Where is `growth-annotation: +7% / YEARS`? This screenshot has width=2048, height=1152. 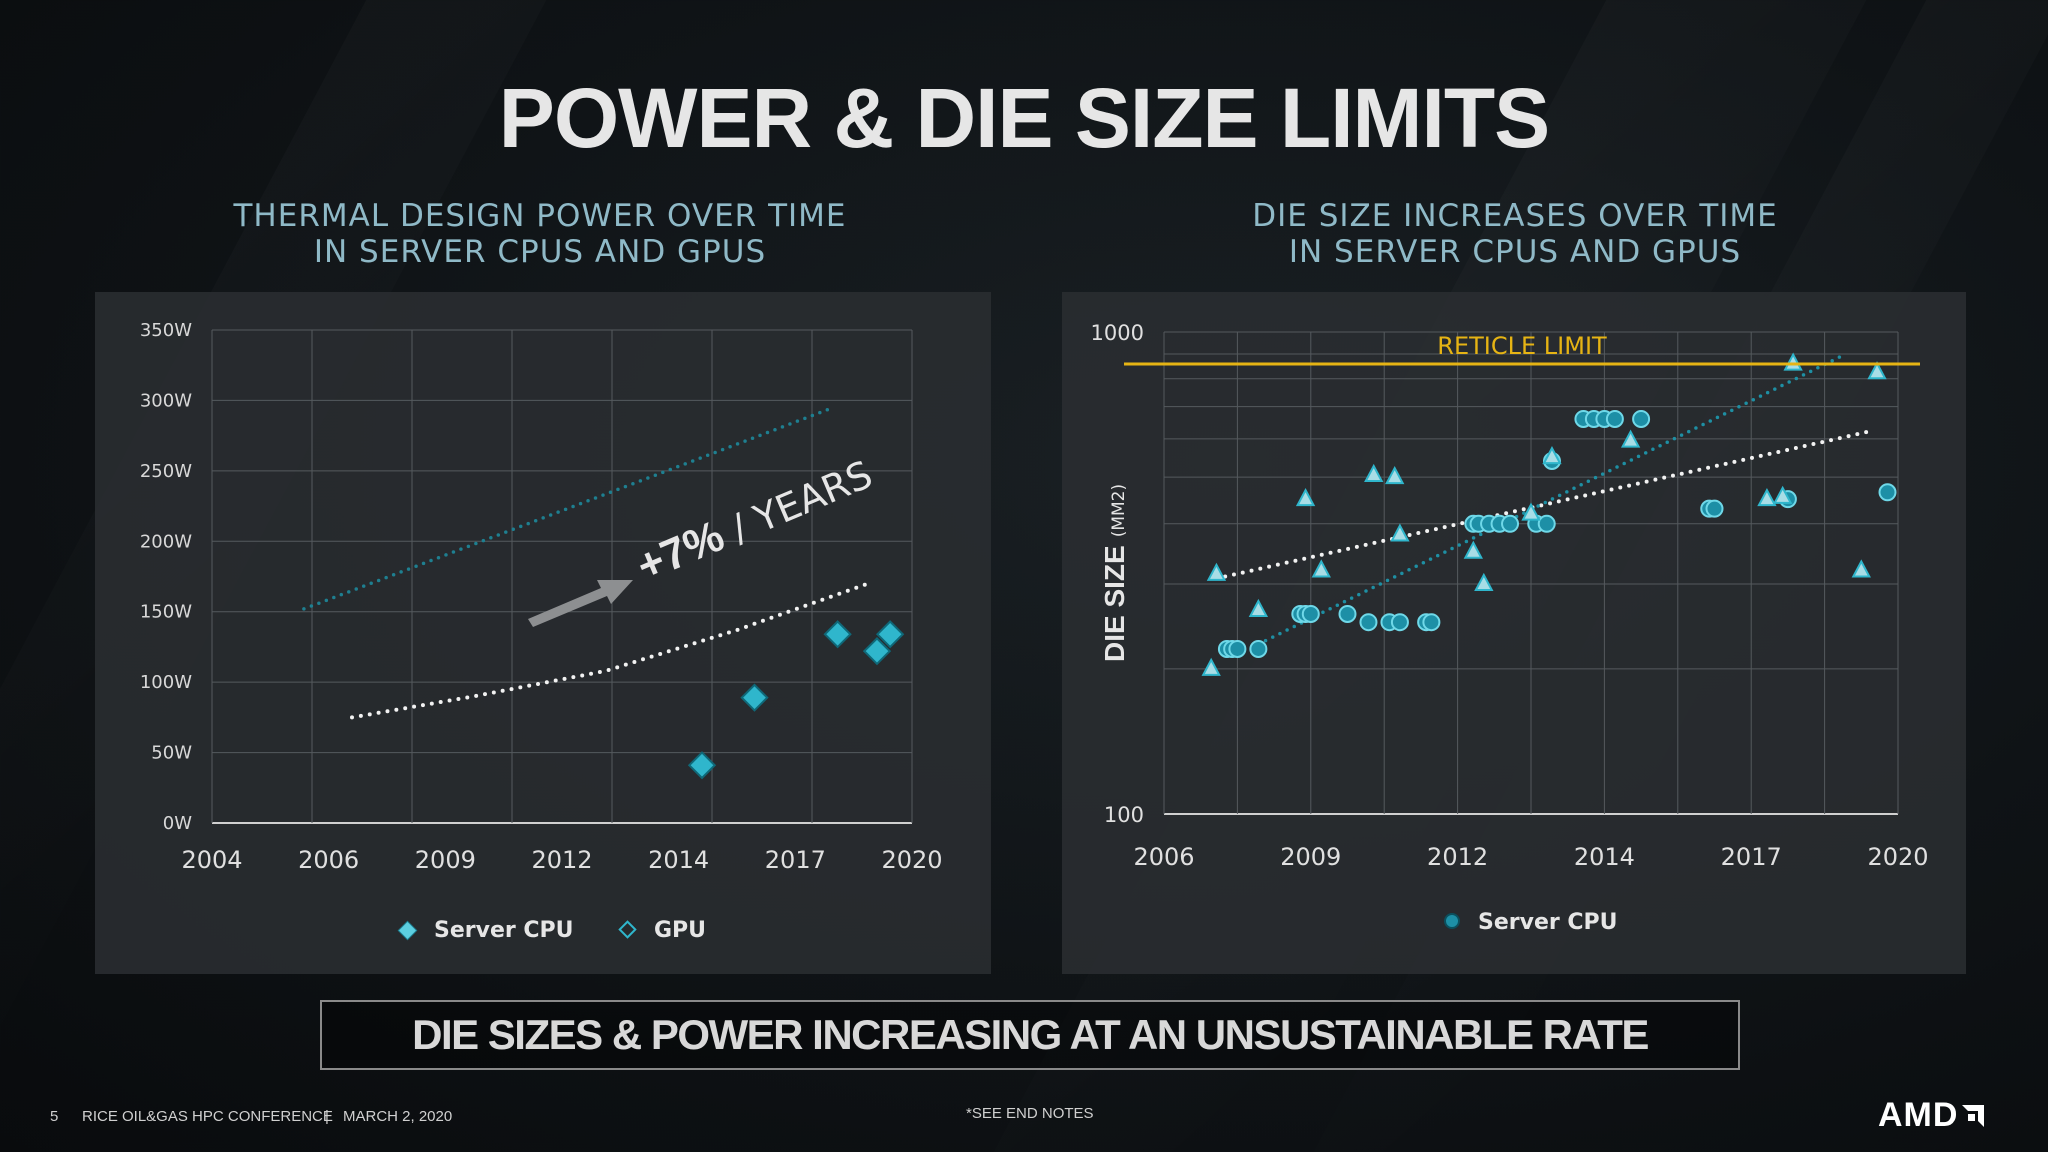 growth-annotation: +7% / YEARS is located at coordinates (754, 519).